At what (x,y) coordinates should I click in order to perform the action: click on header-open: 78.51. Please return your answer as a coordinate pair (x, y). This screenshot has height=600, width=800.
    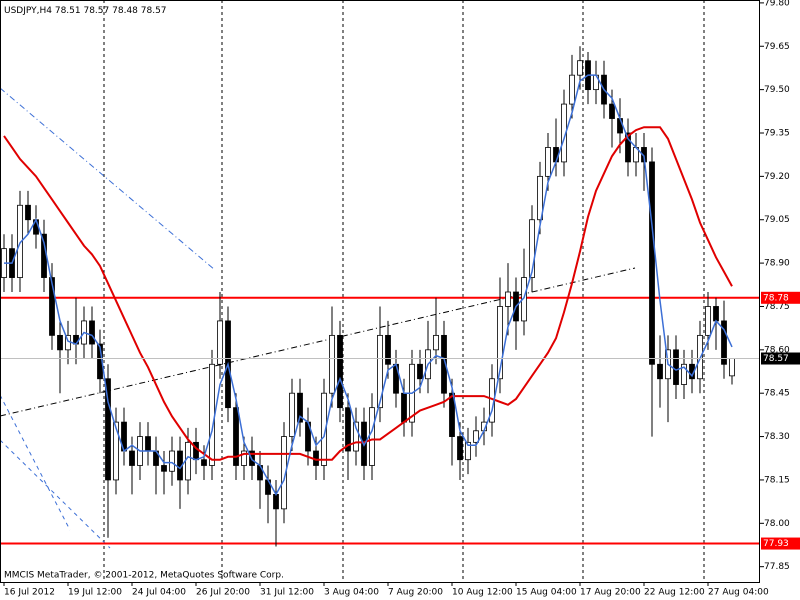
    Looking at the image, I should click on (68, 11).